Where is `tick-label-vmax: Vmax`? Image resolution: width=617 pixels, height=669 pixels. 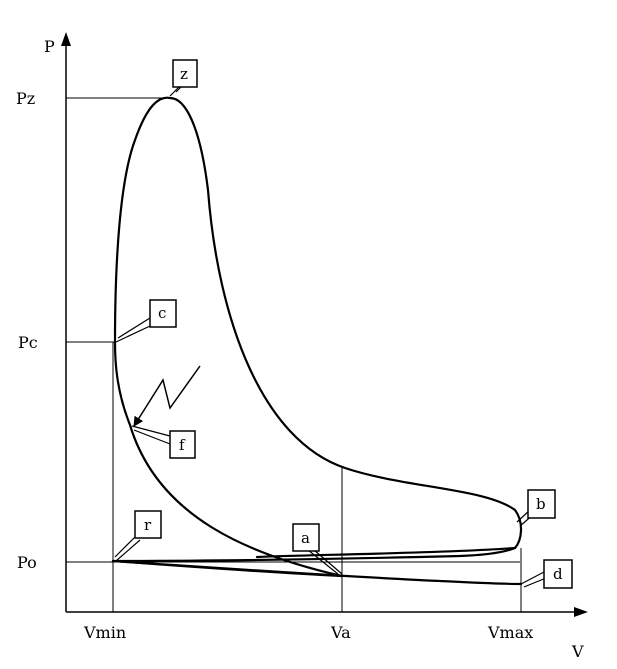
tick-label-vmax: Vmax is located at coordinates (510, 632).